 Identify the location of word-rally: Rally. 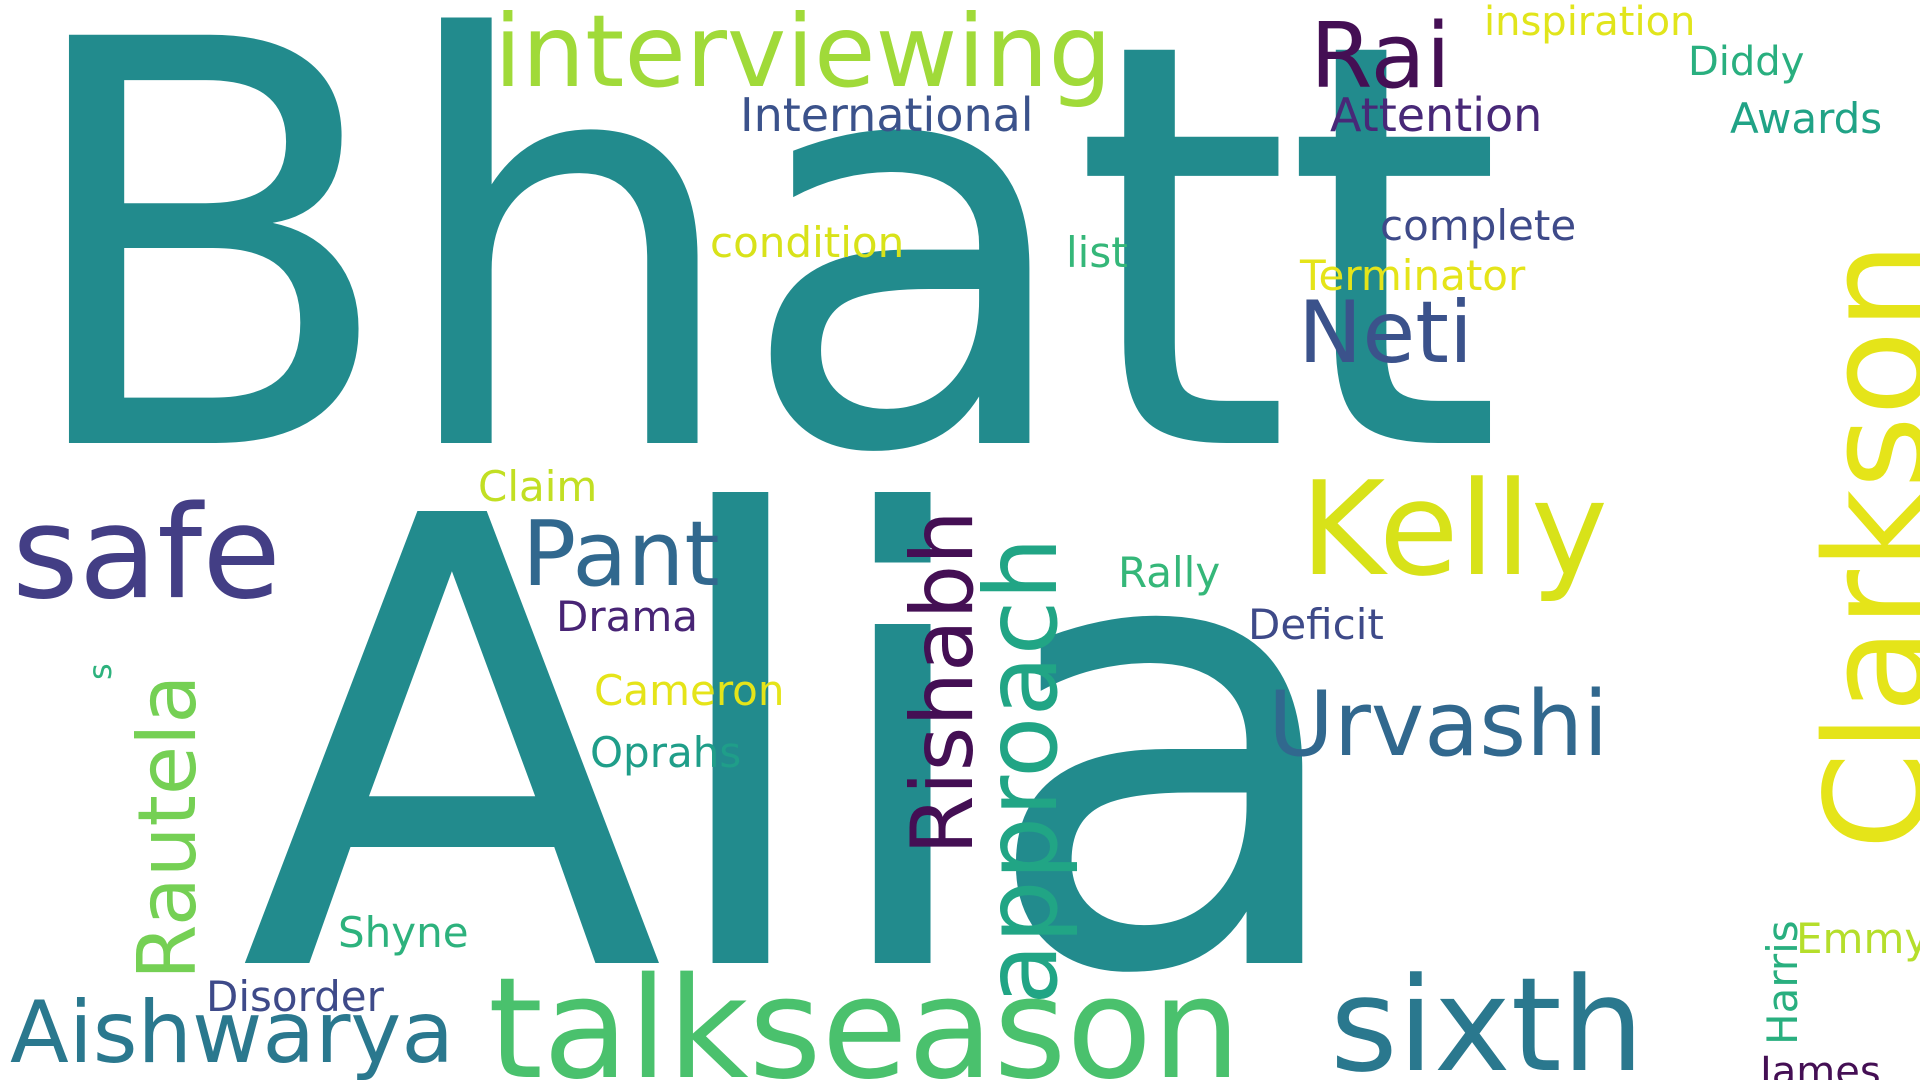
(1169, 572).